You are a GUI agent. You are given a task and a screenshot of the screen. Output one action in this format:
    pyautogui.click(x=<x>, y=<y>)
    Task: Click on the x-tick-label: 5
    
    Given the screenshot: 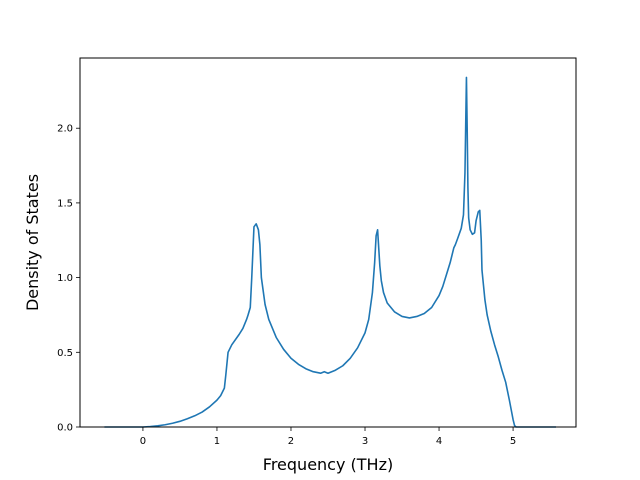 What is the action you would take?
    pyautogui.click(x=513, y=441)
    